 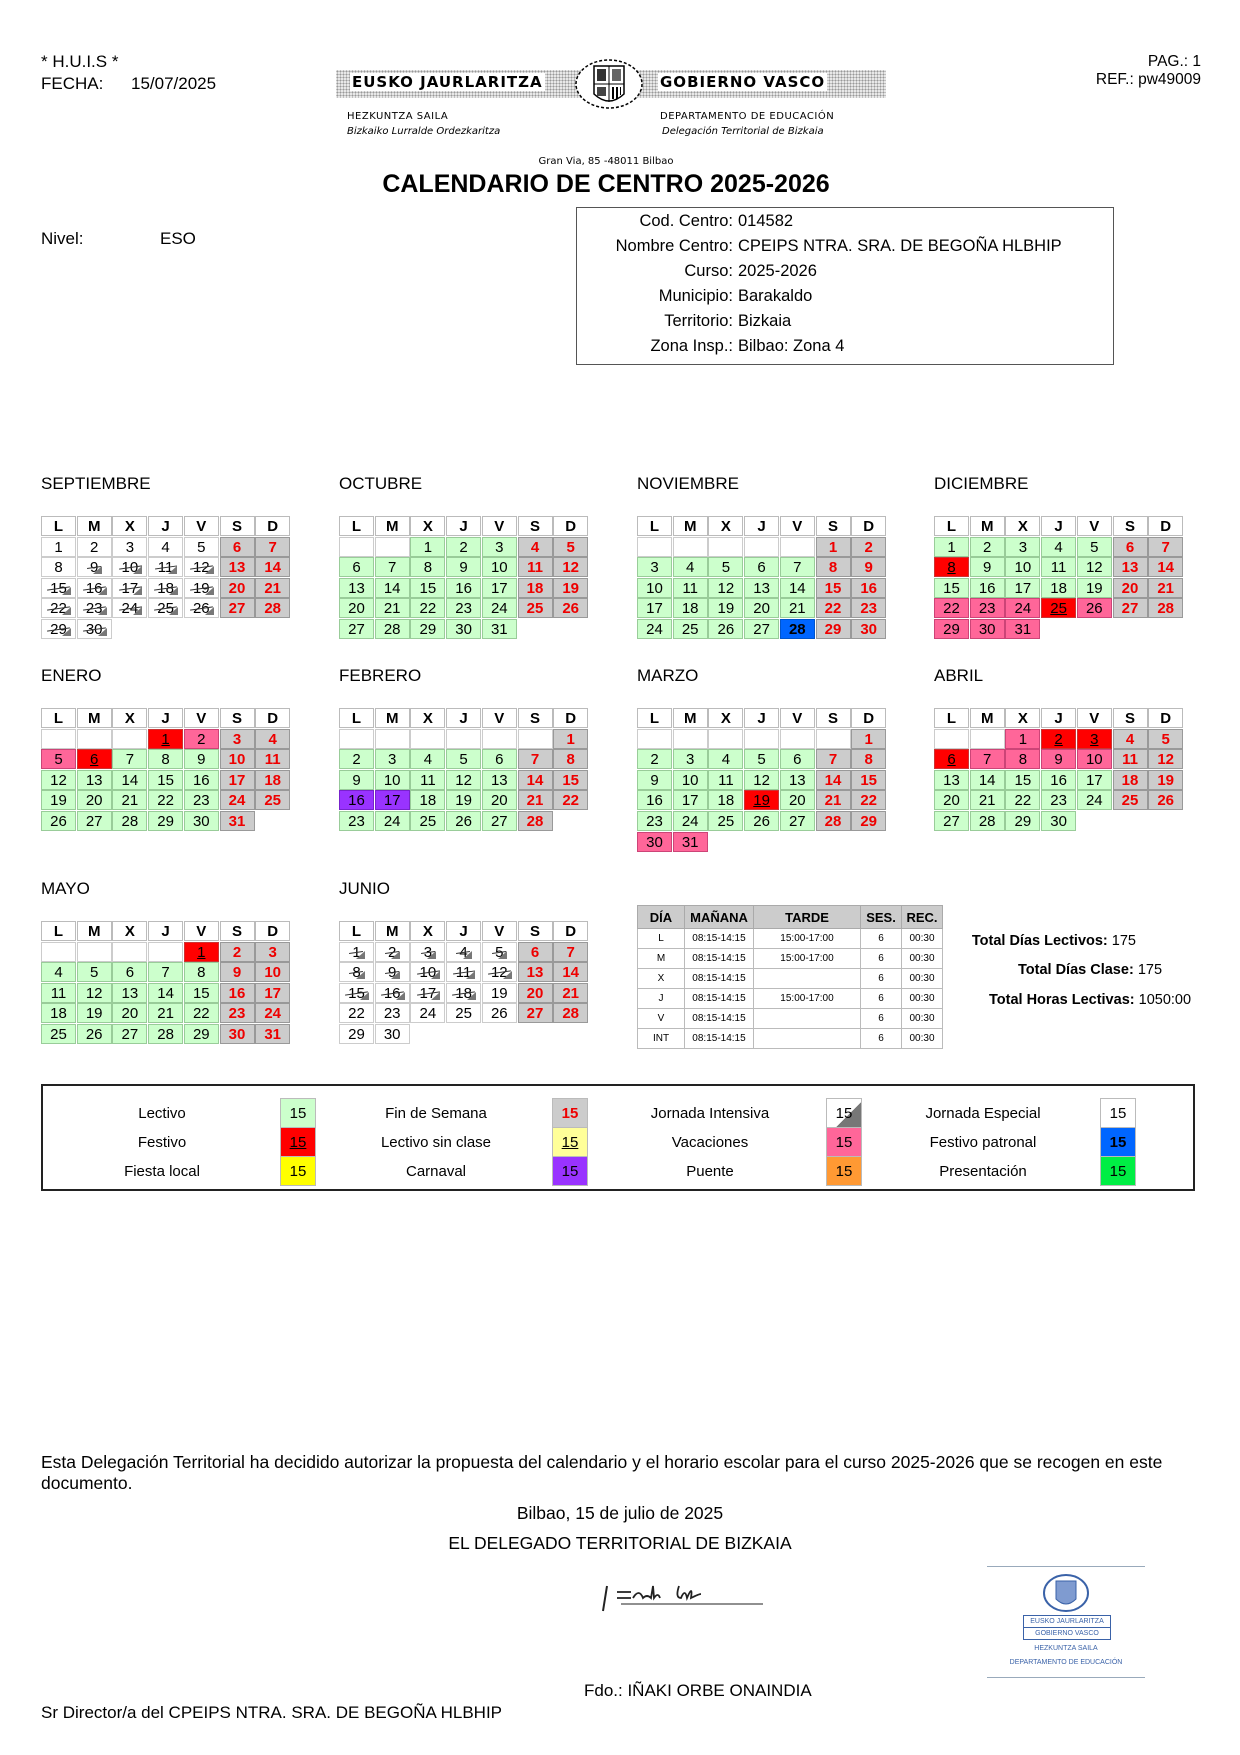 I want to click on stamp-text: HEZKUNTZA SAILA, so click(x=1066, y=1648).